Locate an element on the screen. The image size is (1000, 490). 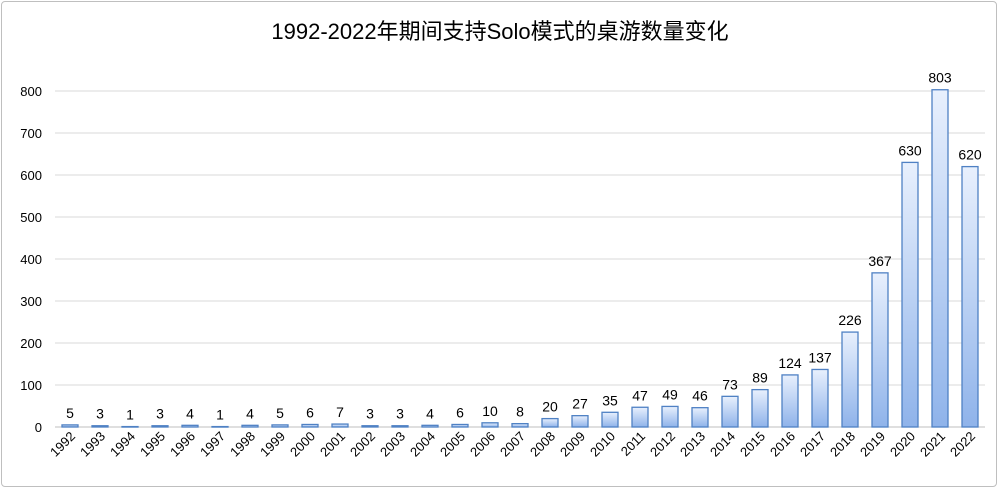
bar-2019 is located at coordinates (880, 350).